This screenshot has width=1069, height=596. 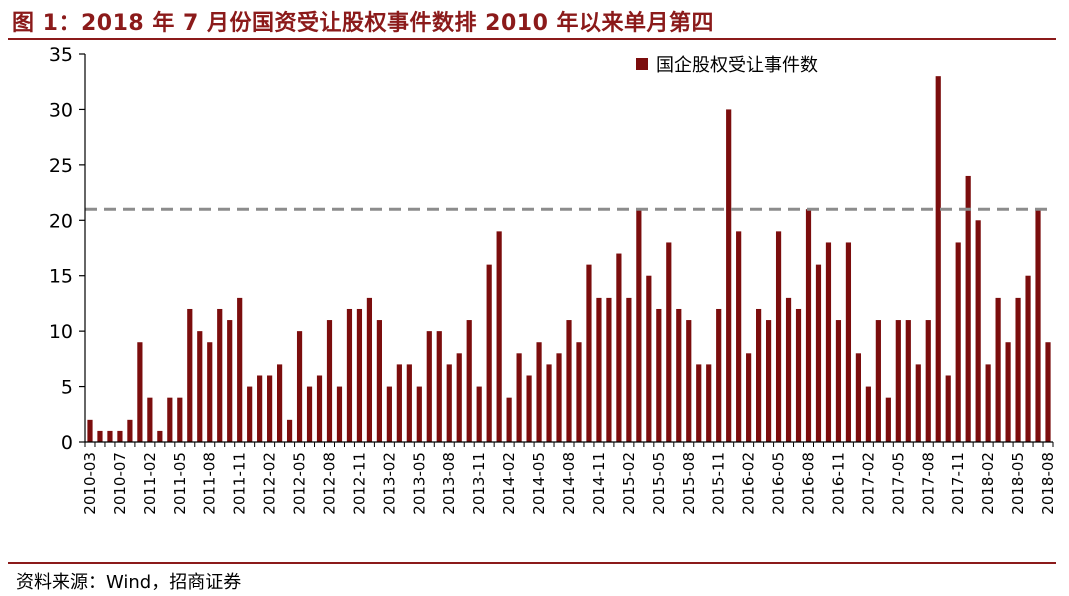 What do you see at coordinates (129, 582) in the screenshot?
I see `source-note: 资料来源：Wind，招商证券` at bounding box center [129, 582].